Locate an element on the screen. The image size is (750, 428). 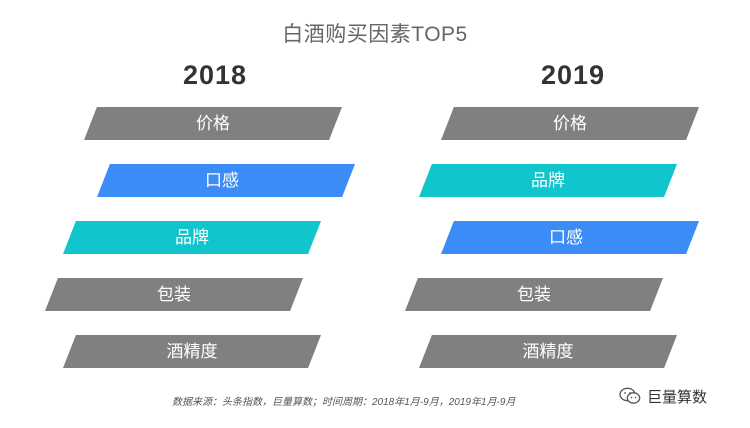
factor-bar-2019-rank3: 口感 is located at coordinates (570, 237).